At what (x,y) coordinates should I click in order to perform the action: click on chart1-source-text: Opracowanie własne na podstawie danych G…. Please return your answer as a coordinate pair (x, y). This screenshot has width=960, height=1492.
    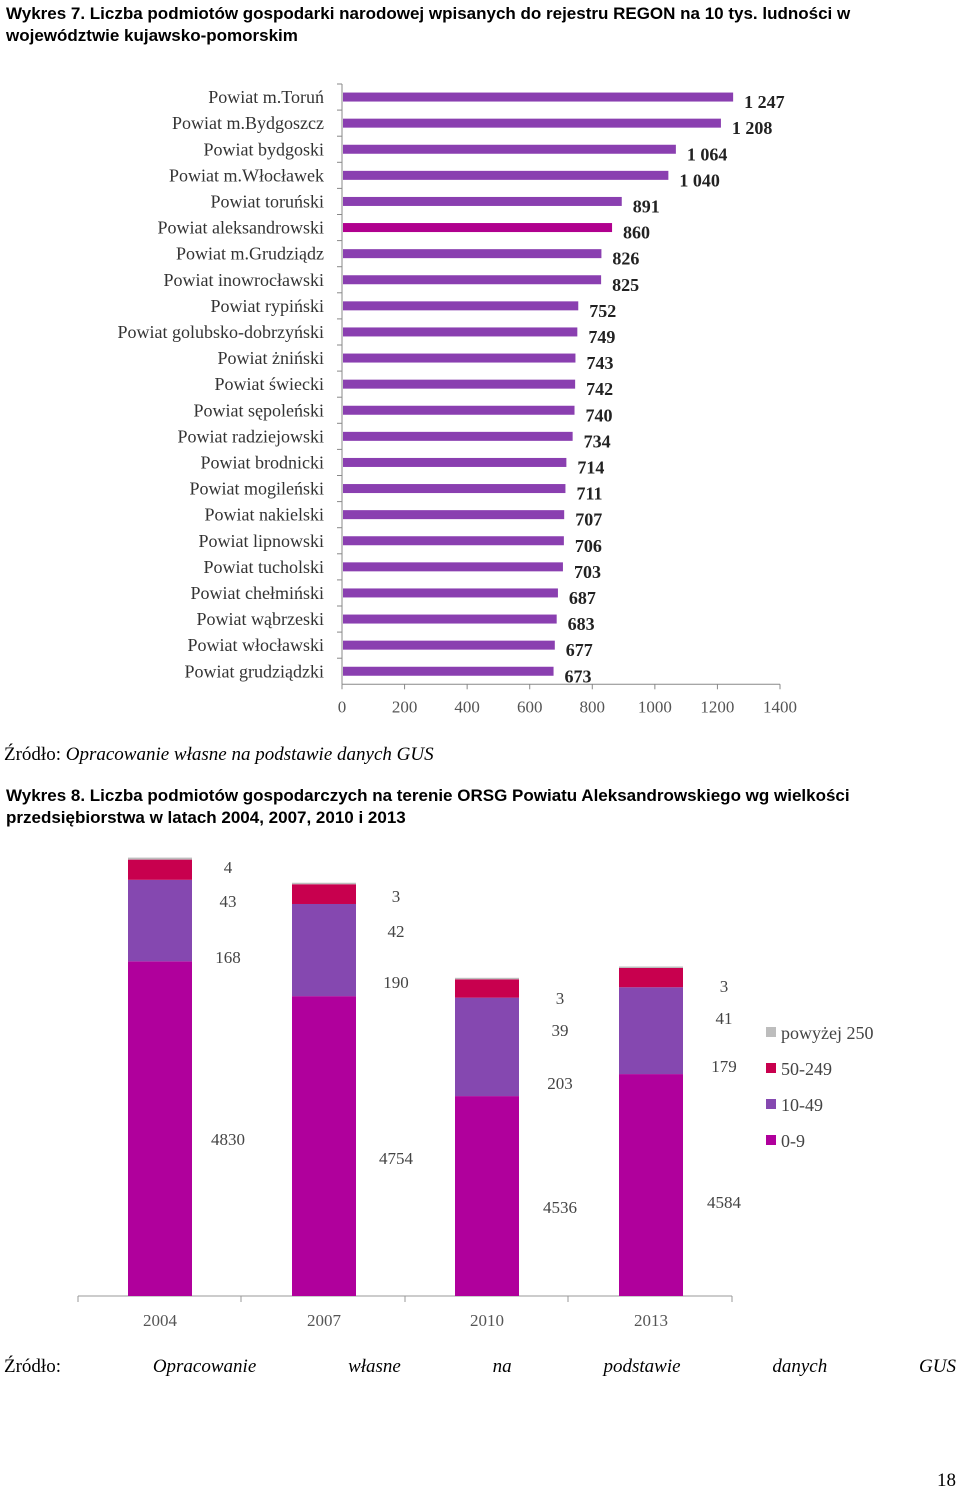
    Looking at the image, I should click on (249, 754).